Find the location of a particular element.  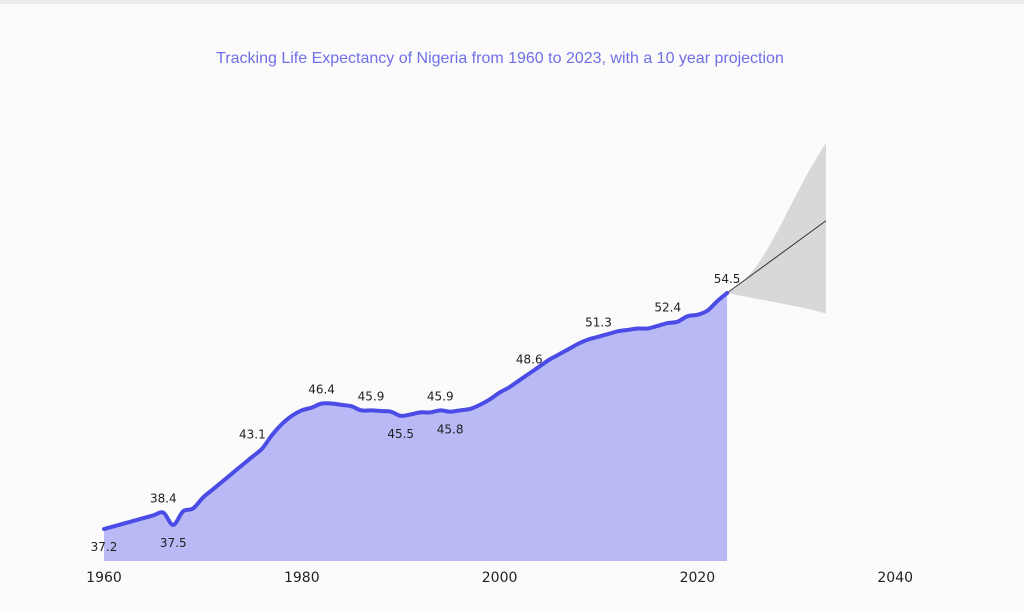

x-tick-label: 2000 is located at coordinates (500, 578).